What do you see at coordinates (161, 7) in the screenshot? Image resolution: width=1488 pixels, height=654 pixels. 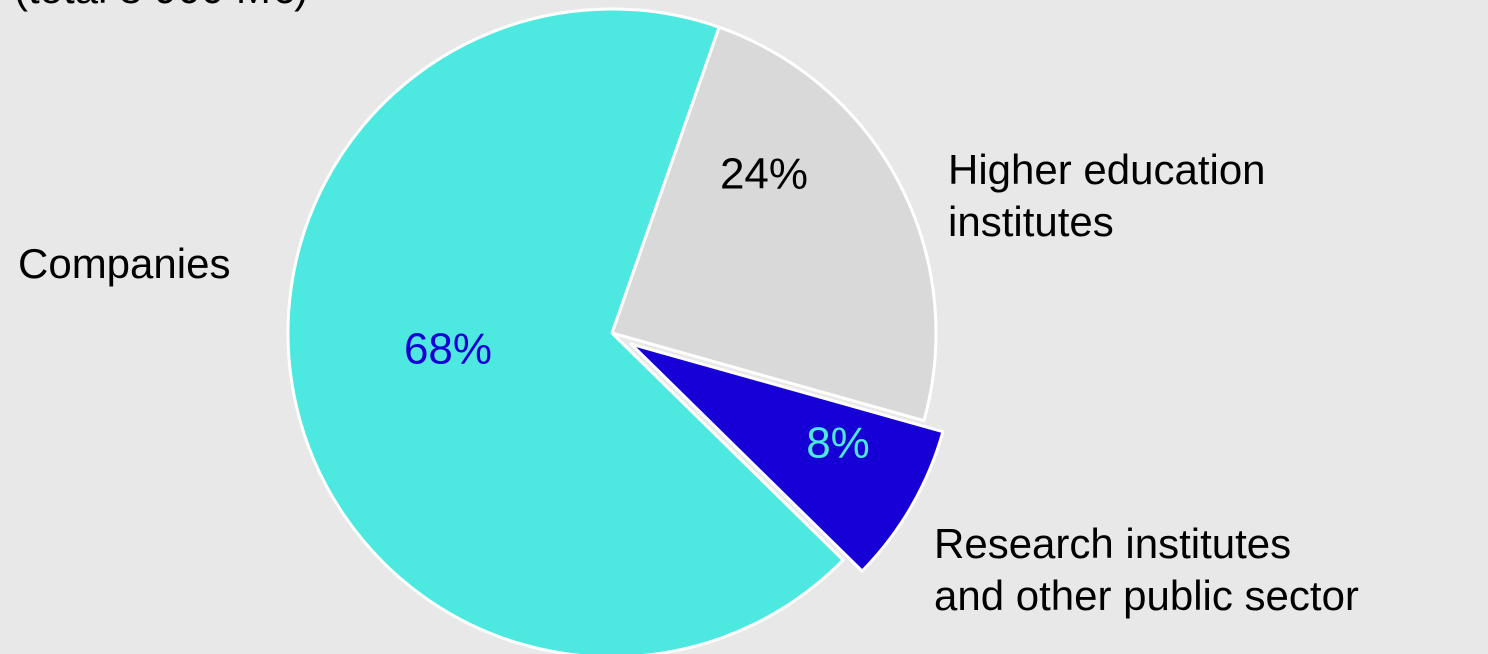 I see `chart-title: (total 8 900 M€)` at bounding box center [161, 7].